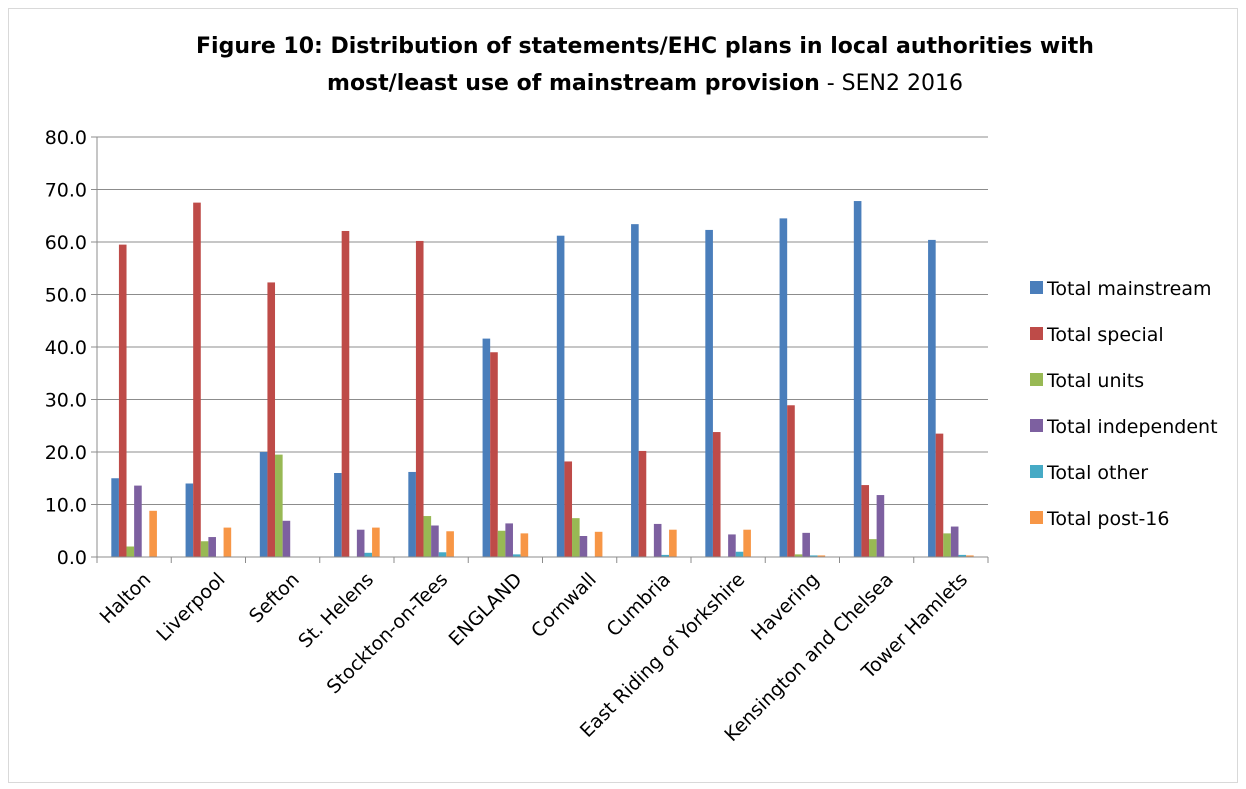  What do you see at coordinates (72, 558) in the screenshot?
I see `y-tick-label: 0.0` at bounding box center [72, 558].